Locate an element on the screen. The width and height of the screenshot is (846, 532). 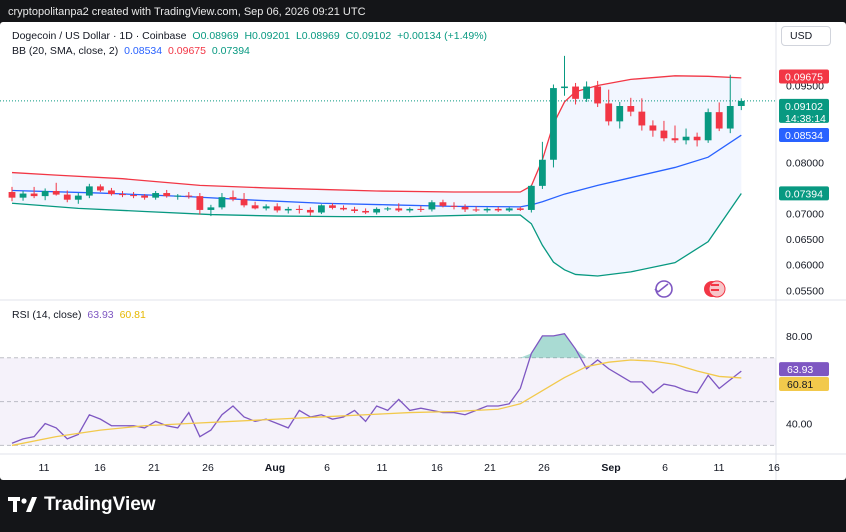
price-tick-label: 0.08000 is located at coordinates (805, 163).